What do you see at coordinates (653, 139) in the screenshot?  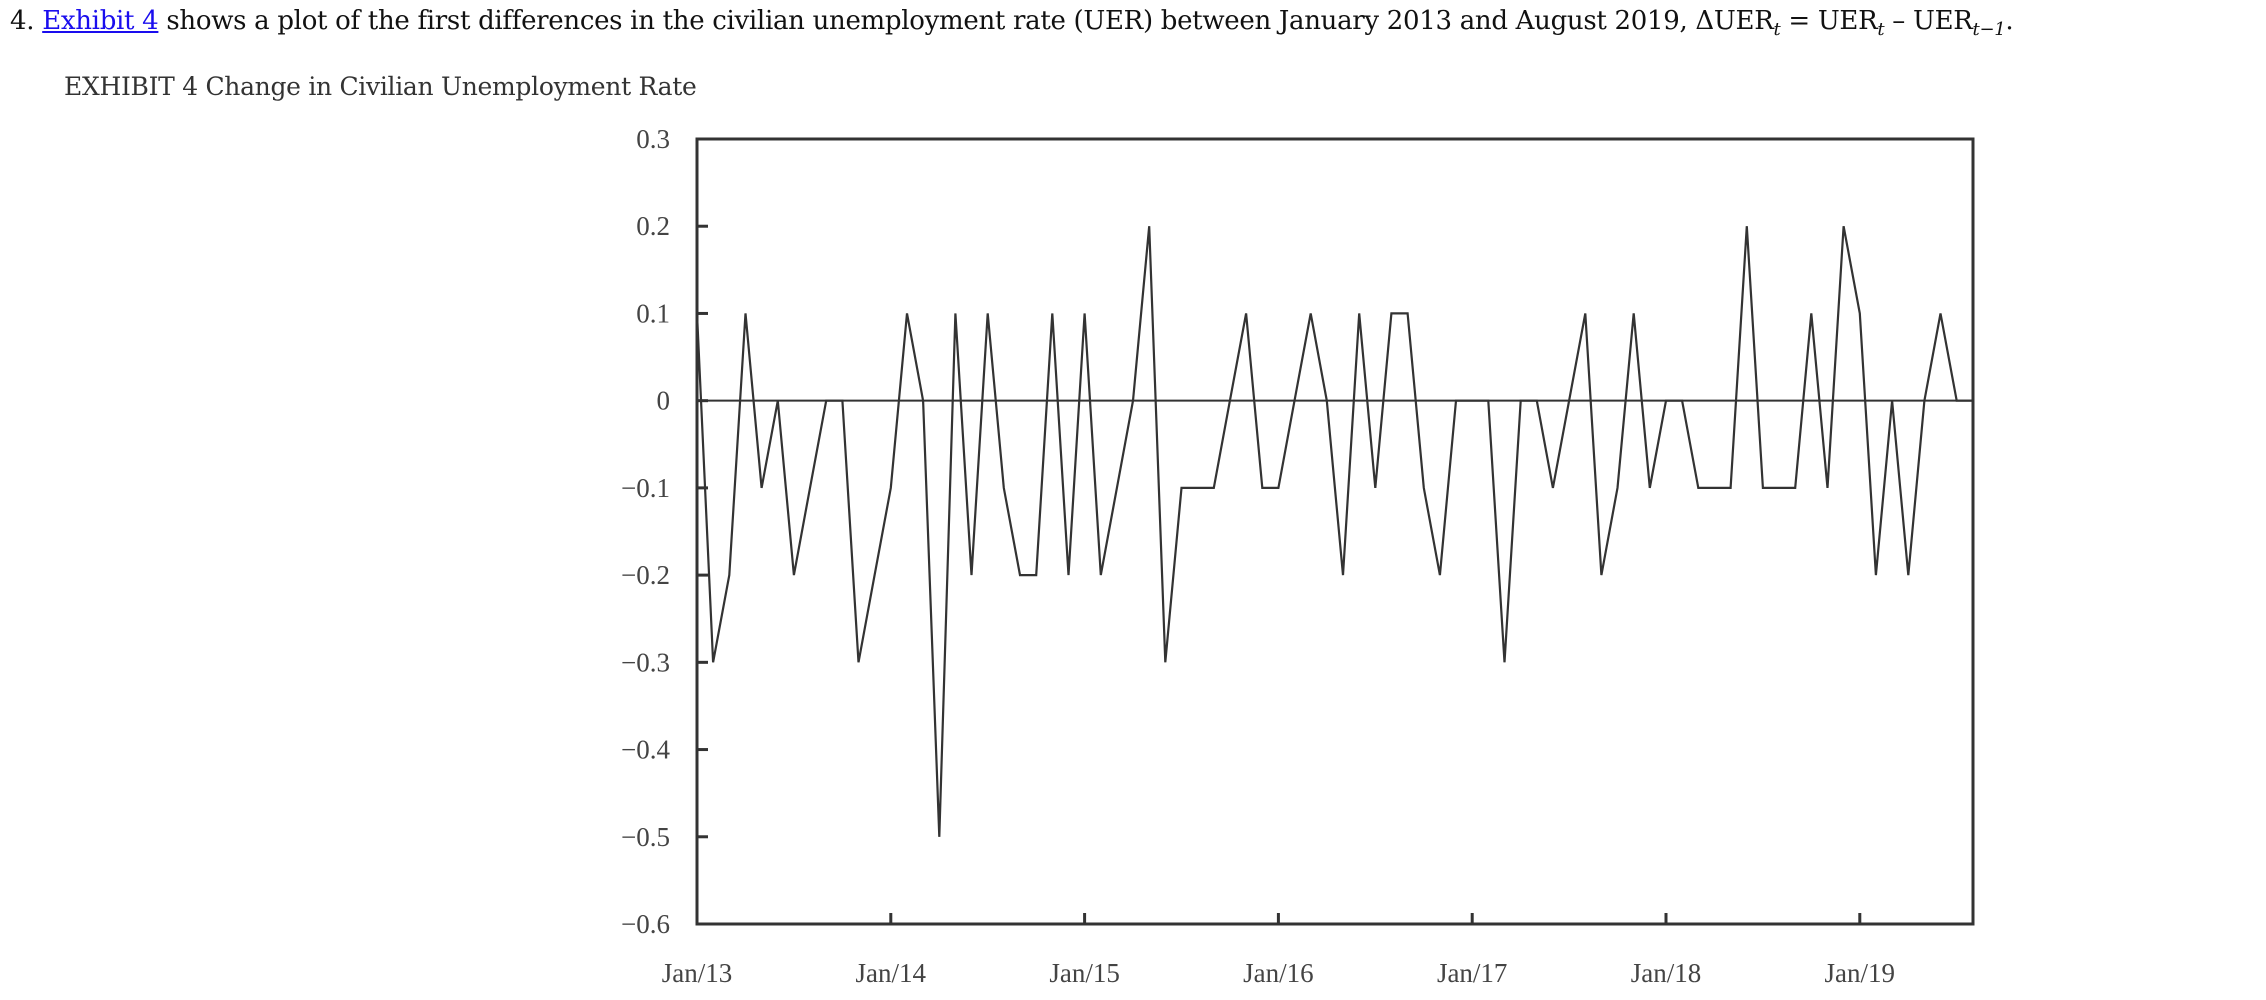 I see `y-tick-label: 0.3` at bounding box center [653, 139].